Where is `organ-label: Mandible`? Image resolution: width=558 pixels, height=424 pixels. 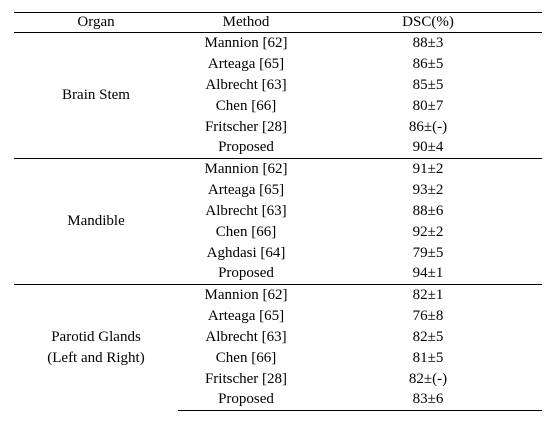
organ-label: Mandible is located at coordinates (96, 221).